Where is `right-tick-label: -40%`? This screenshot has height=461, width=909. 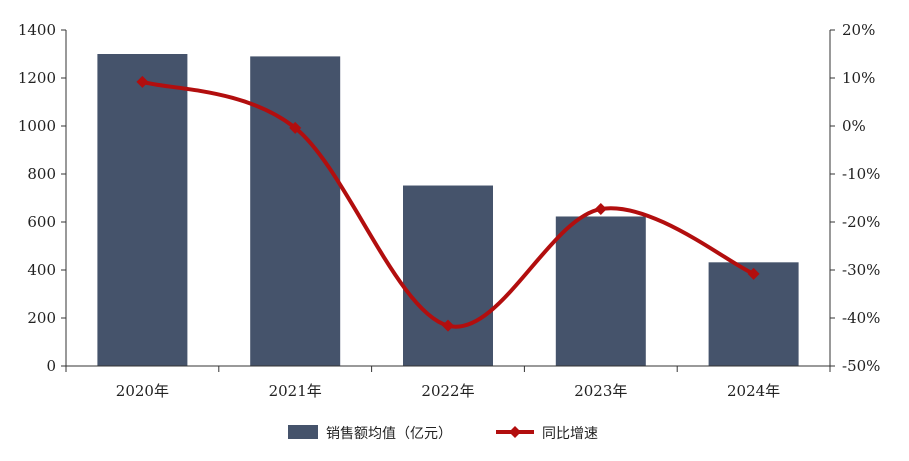
right-tick-label: -40% is located at coordinates (861, 318).